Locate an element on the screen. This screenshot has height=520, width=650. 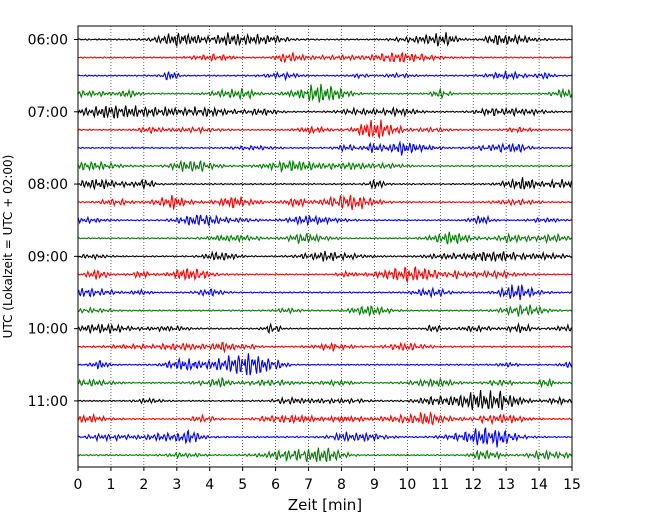
x-tick-label: 3 is located at coordinates (176, 485).